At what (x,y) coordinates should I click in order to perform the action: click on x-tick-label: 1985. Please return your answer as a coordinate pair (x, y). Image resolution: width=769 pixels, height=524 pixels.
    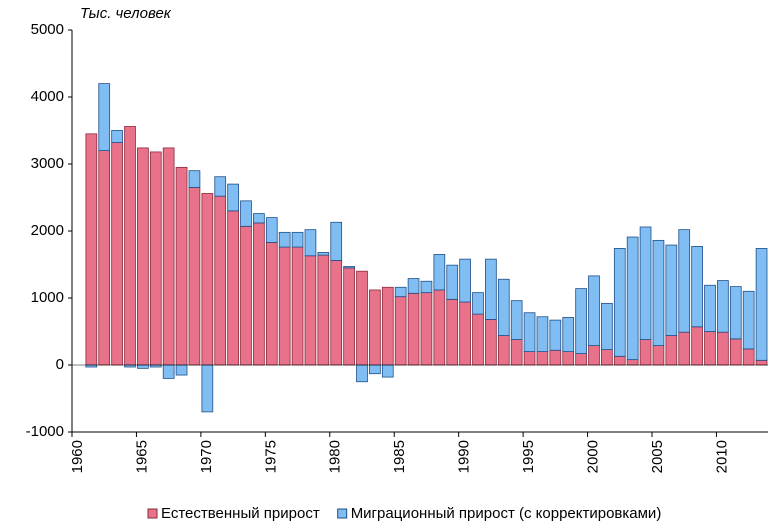
    Looking at the image, I should click on (399, 456).